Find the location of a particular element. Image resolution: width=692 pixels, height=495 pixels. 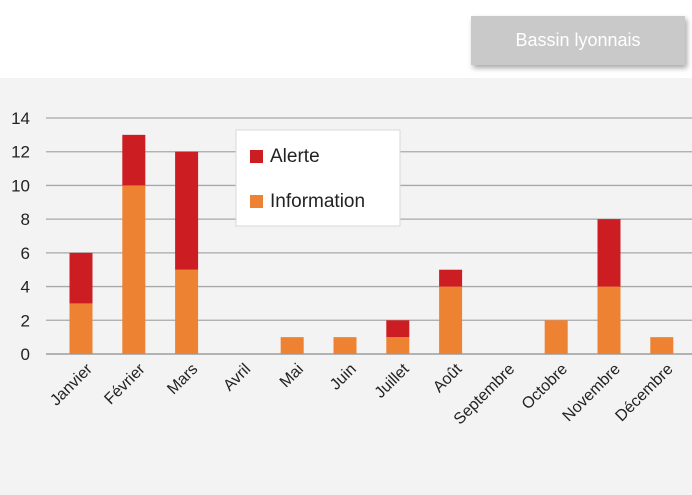

region-tag: Bassin lyonnais is located at coordinates (578, 40).